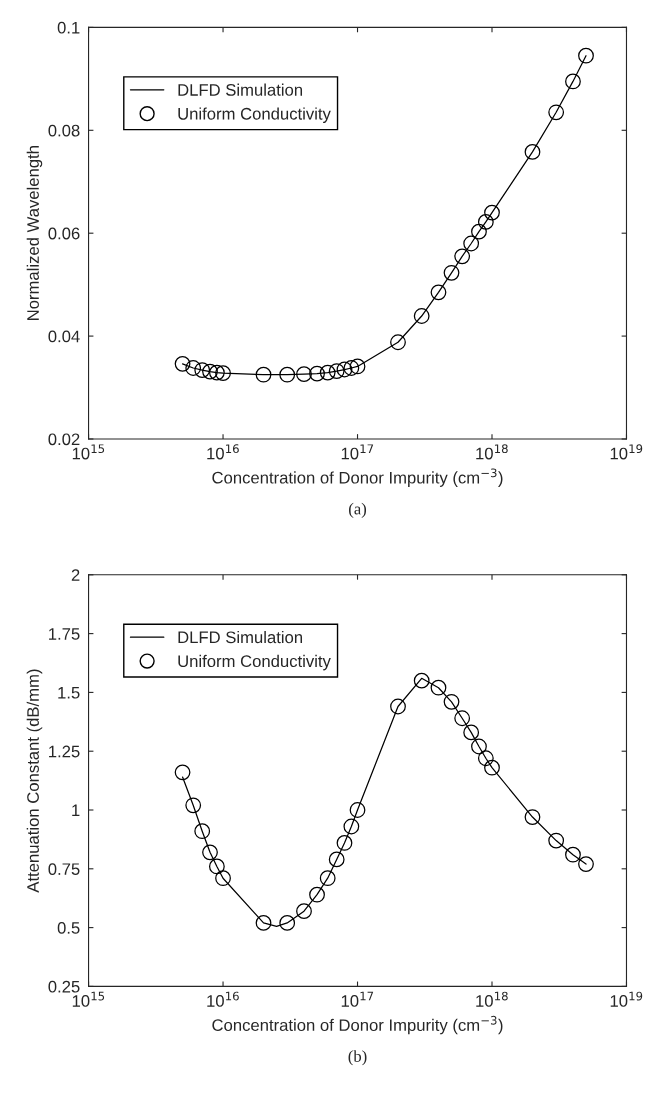  What do you see at coordinates (357, 1058) in the screenshot?
I see `text: (b)` at bounding box center [357, 1058].